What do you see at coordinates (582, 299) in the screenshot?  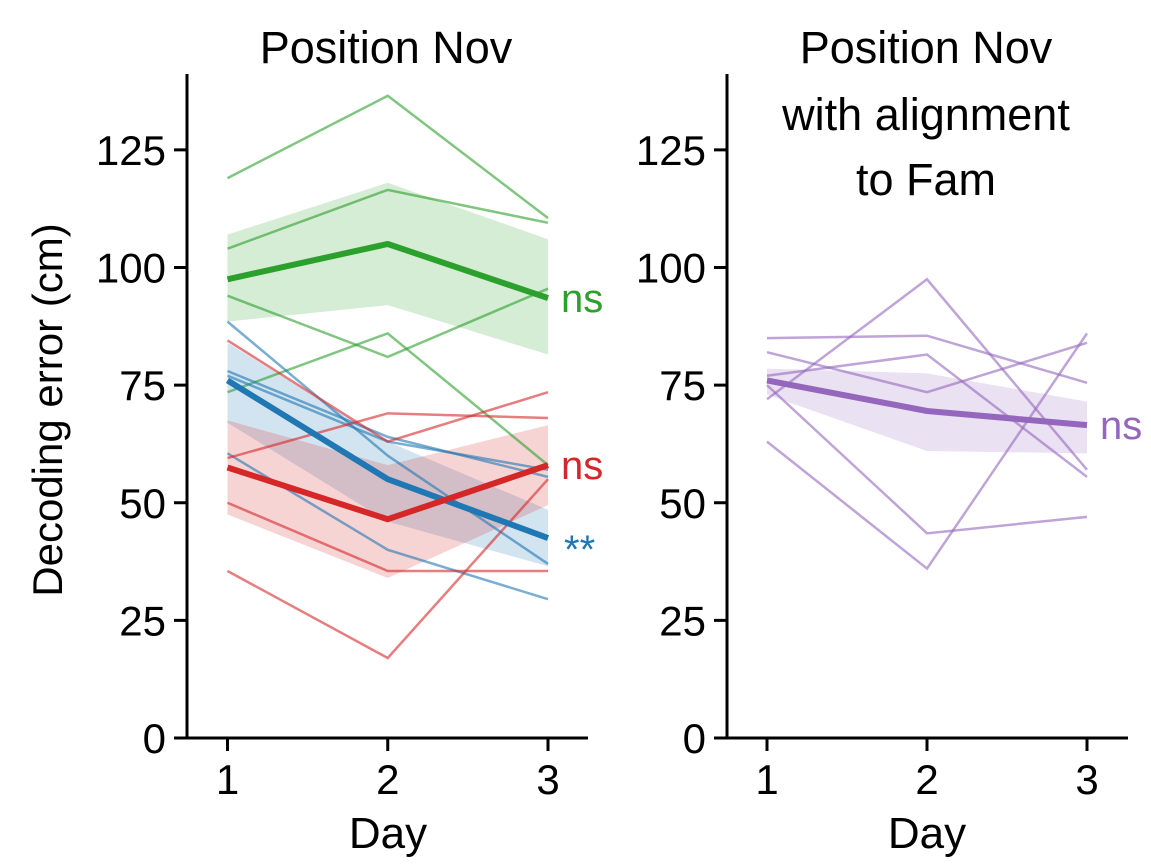 I see `green-significance-label: ns` at bounding box center [582, 299].